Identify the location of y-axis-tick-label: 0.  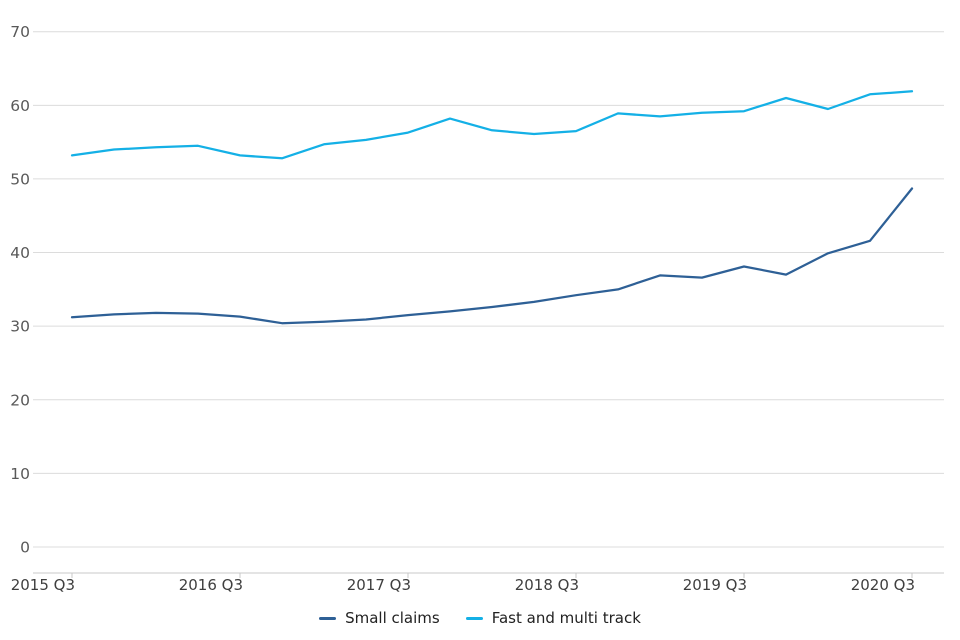
(25, 548).